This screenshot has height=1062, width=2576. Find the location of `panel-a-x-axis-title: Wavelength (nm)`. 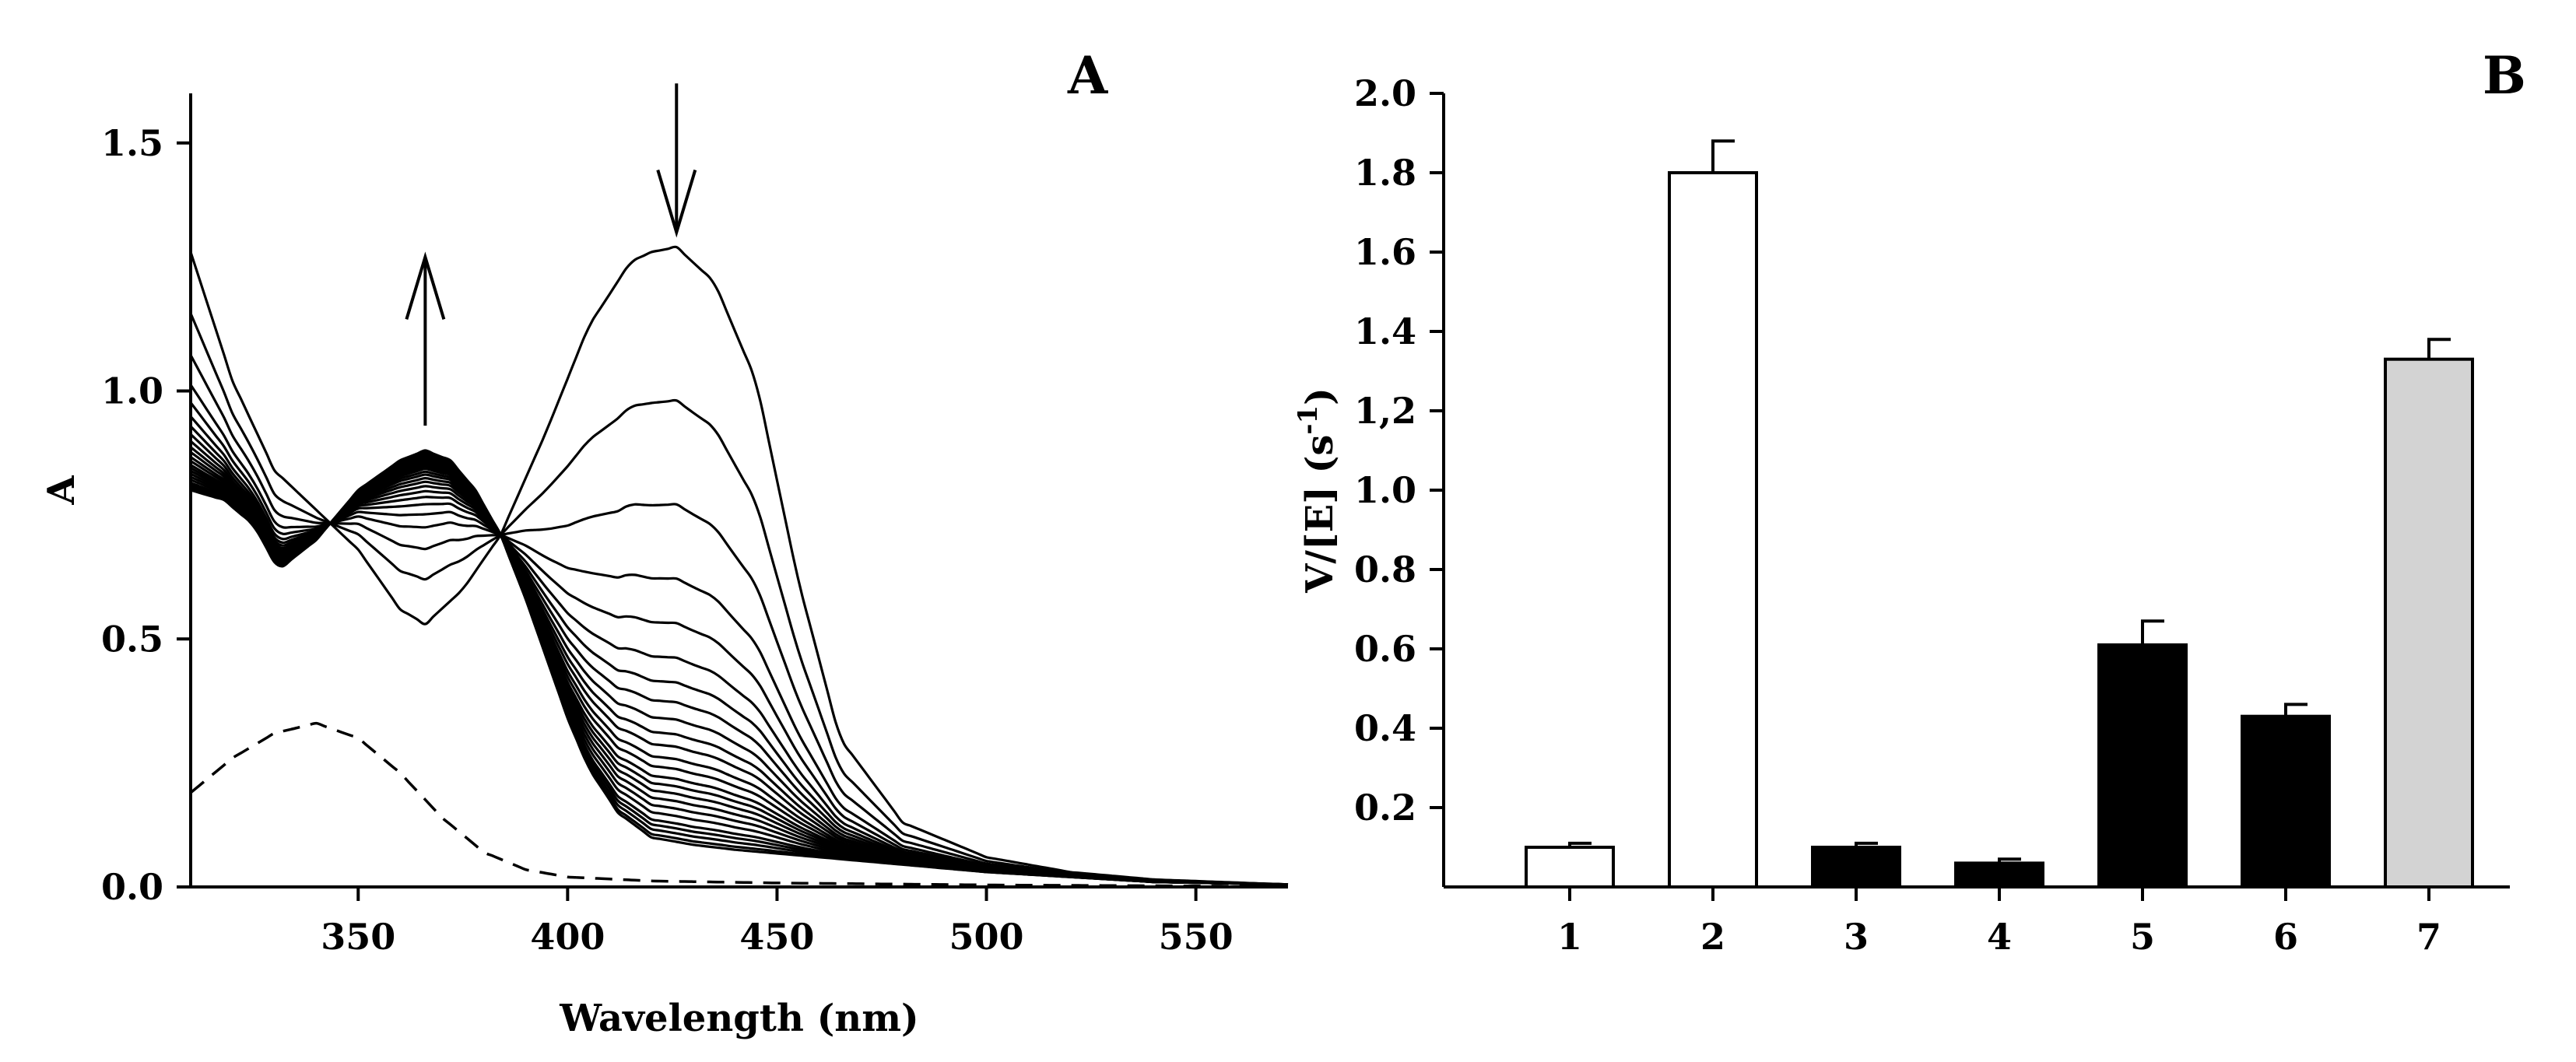

panel-a-x-axis-title: Wavelength (nm) is located at coordinates (739, 1018).